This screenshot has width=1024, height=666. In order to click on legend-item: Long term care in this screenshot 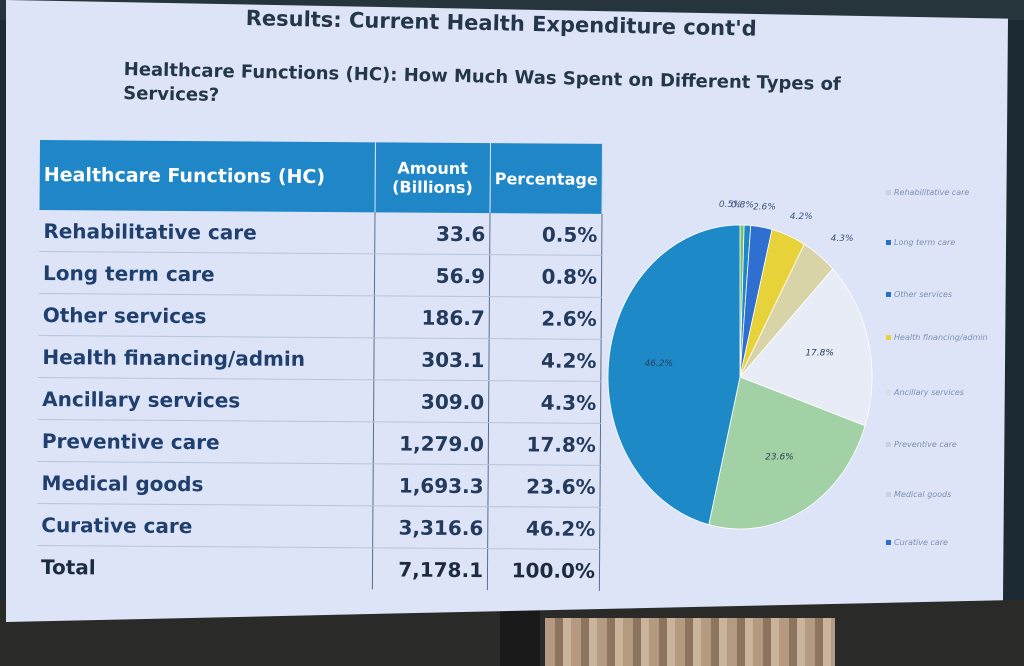, I will do `click(941, 242)`.